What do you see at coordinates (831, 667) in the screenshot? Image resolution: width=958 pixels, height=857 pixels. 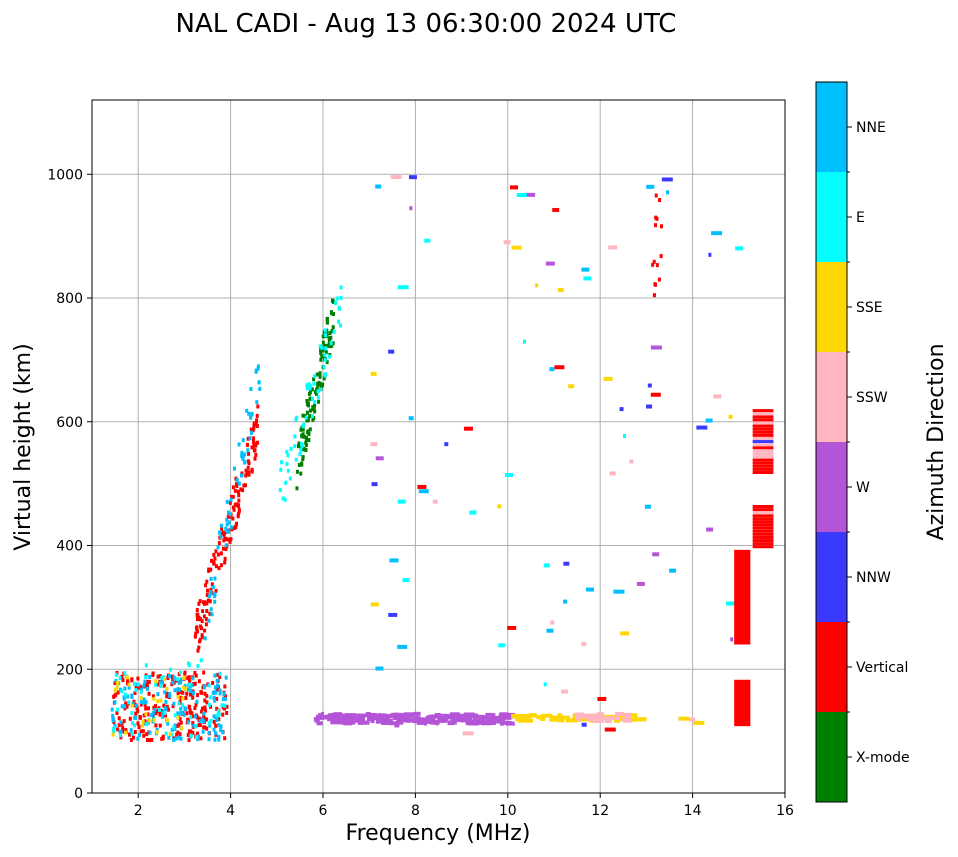 I see `colorbar-segment` at bounding box center [831, 667].